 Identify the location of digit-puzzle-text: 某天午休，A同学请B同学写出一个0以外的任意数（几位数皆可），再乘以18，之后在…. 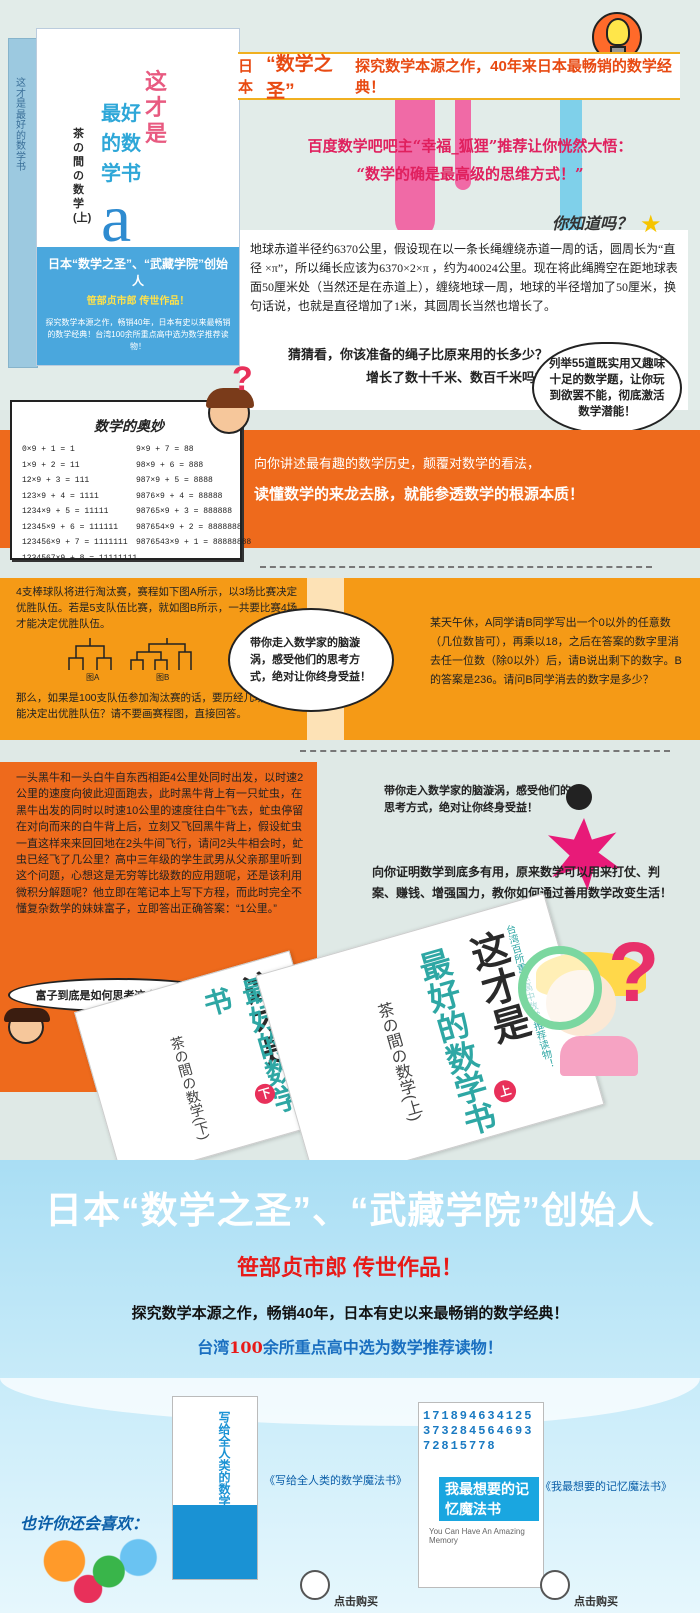
(556, 651).